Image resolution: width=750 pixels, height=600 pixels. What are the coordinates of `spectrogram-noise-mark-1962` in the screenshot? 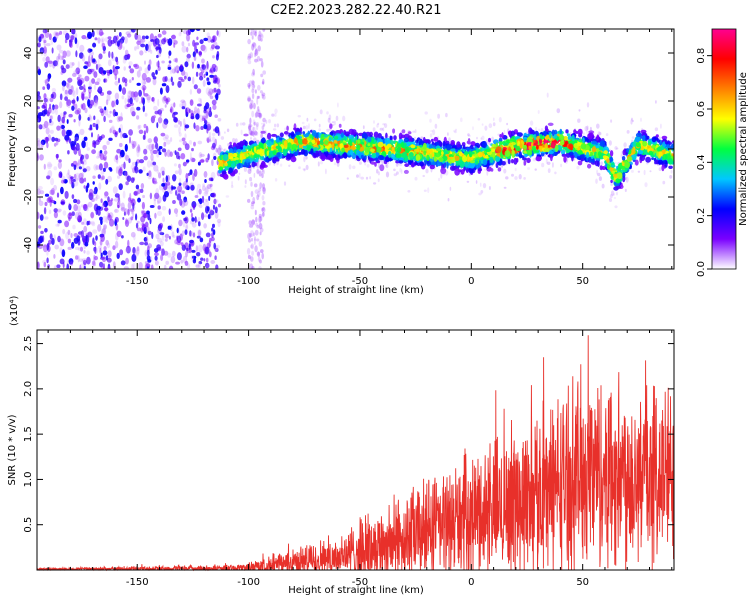 It's located at (319, 130).